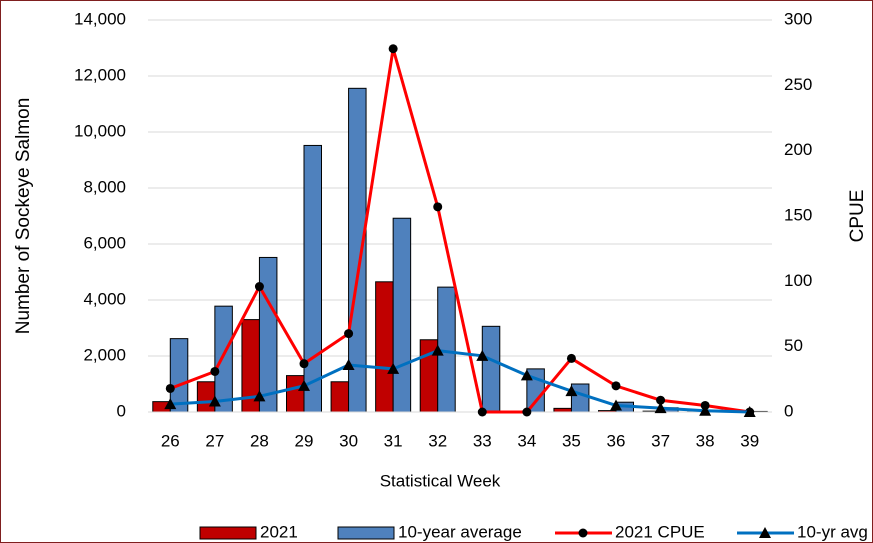  I want to click on x-tick-label: 34, so click(526, 440).